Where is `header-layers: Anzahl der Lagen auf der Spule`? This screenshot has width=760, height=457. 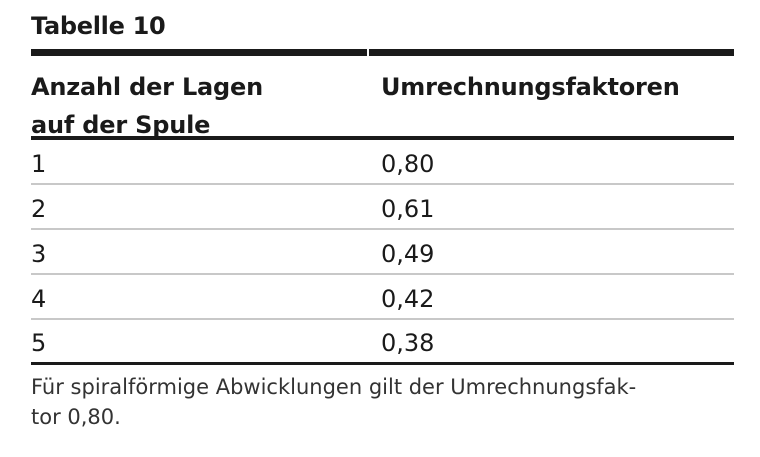
header-layers: Anzahl der Lagen auf der Spule is located at coordinates (206, 97).